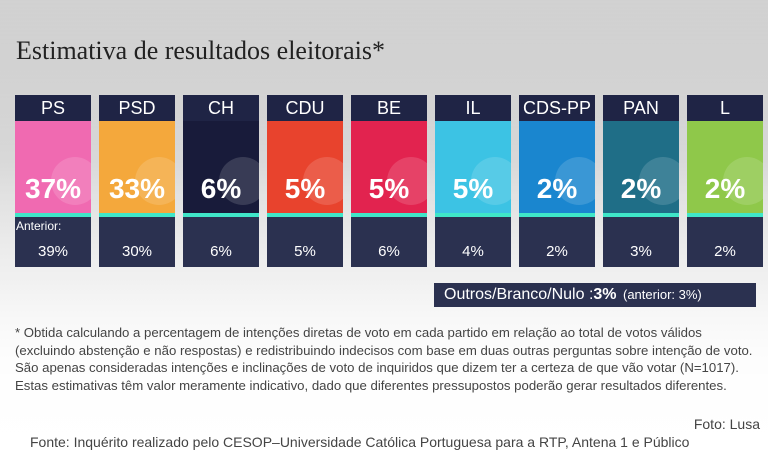 The height and width of the screenshot is (453, 768). What do you see at coordinates (473, 108) in the screenshot?
I see `party-name: IL` at bounding box center [473, 108].